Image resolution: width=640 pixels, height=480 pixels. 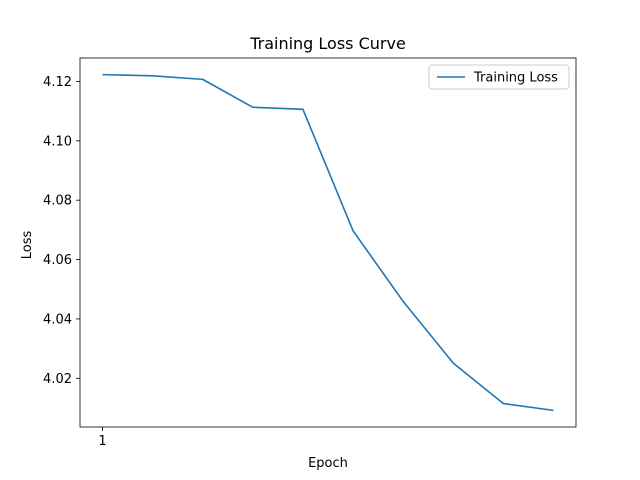 What do you see at coordinates (27, 245) in the screenshot?
I see `y-axis-label: Loss` at bounding box center [27, 245].